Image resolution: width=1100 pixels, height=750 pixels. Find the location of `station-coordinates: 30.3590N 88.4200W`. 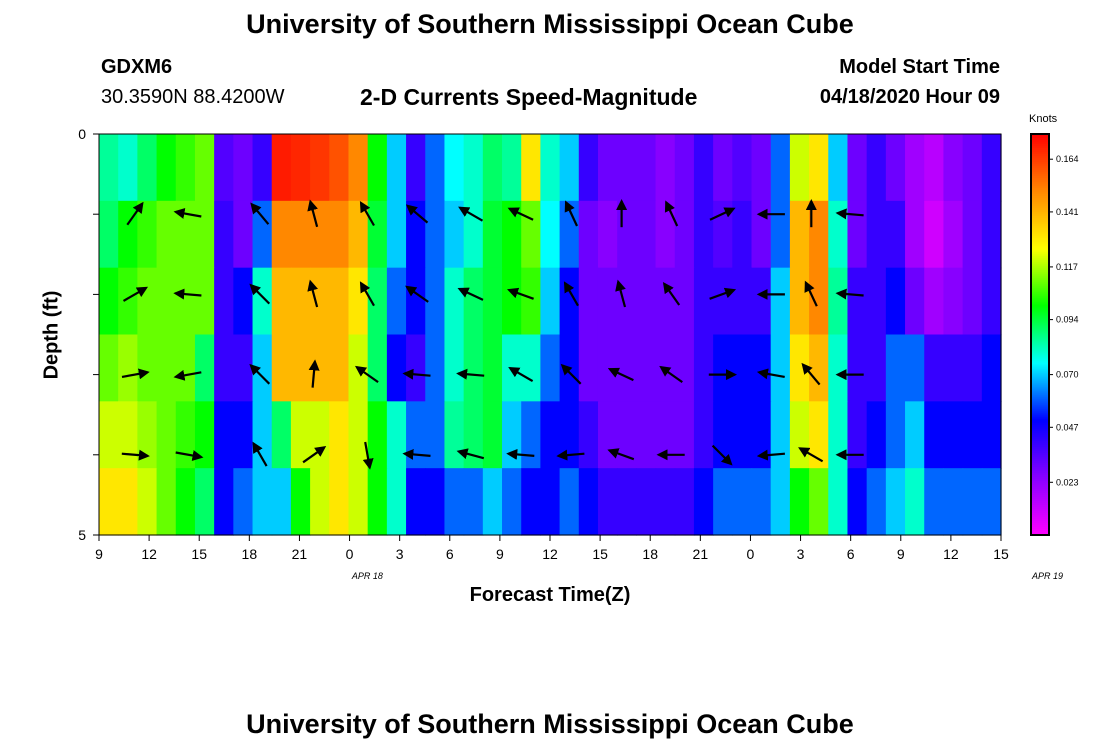

station-coordinates: 30.3590N 88.4200W is located at coordinates (193, 97).